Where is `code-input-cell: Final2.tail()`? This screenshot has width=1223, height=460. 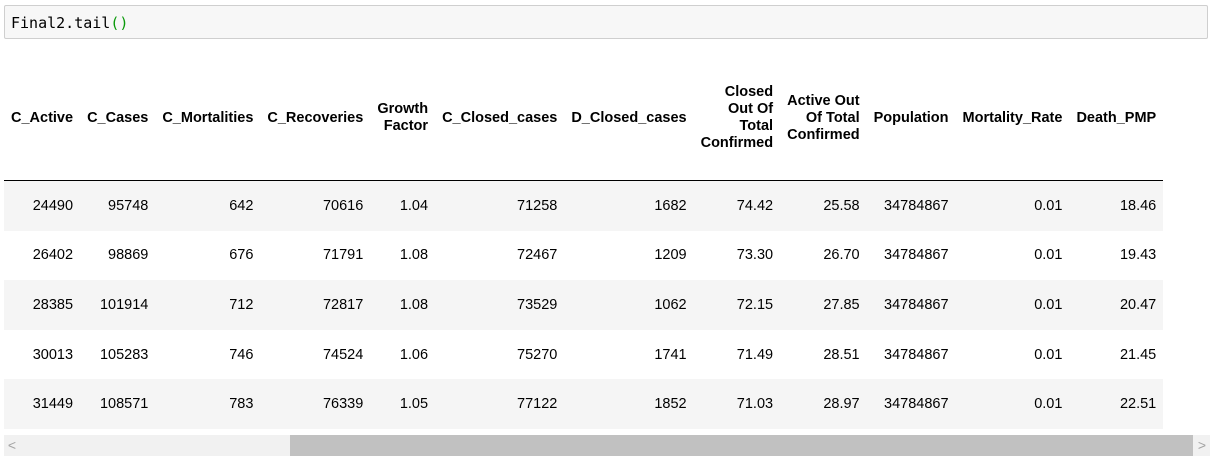 code-input-cell: Final2.tail() is located at coordinates (606, 22).